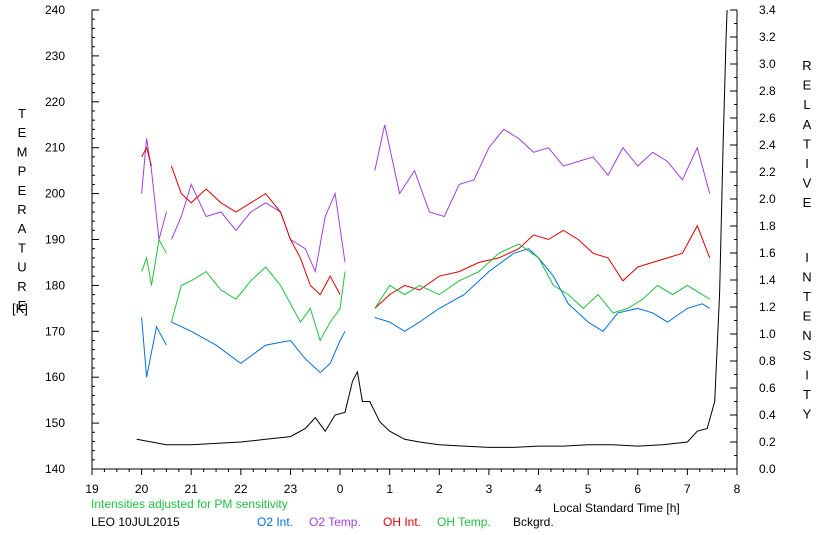 This screenshot has width=828, height=535. I want to click on right-axis-title-letter: V, so click(807, 183).